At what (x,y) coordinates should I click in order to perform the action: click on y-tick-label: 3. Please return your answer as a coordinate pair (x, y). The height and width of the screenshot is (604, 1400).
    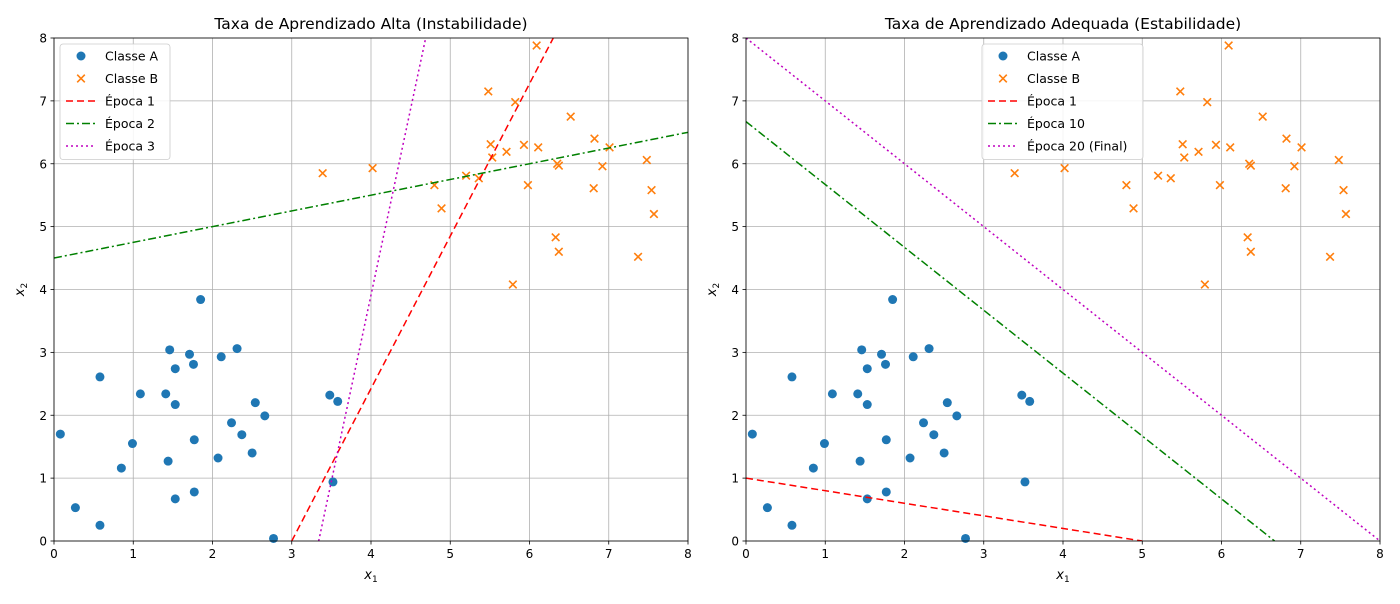
    Looking at the image, I should click on (735, 353).